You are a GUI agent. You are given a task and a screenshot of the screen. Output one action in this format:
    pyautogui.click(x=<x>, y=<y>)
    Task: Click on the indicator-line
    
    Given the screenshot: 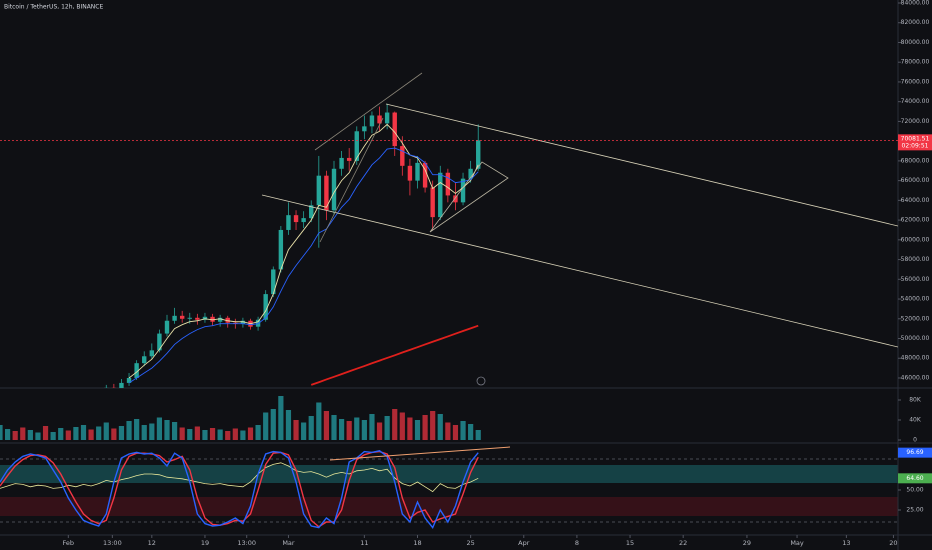 What is the action you would take?
    pyautogui.click(x=239, y=489)
    